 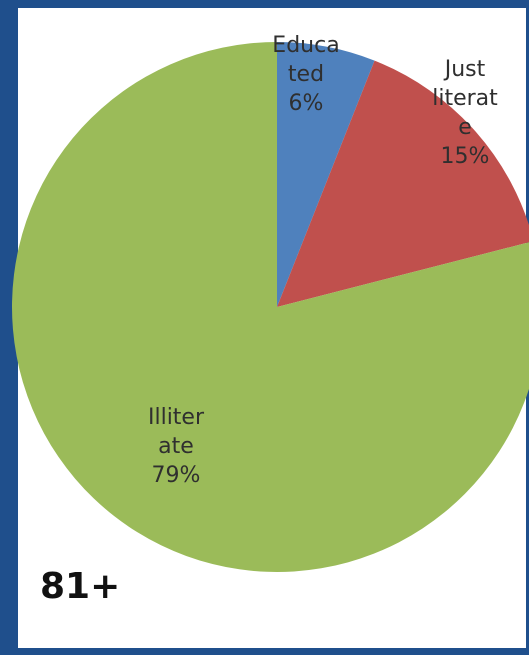 I want to click on pie-slice-educated, so click(x=326, y=174).